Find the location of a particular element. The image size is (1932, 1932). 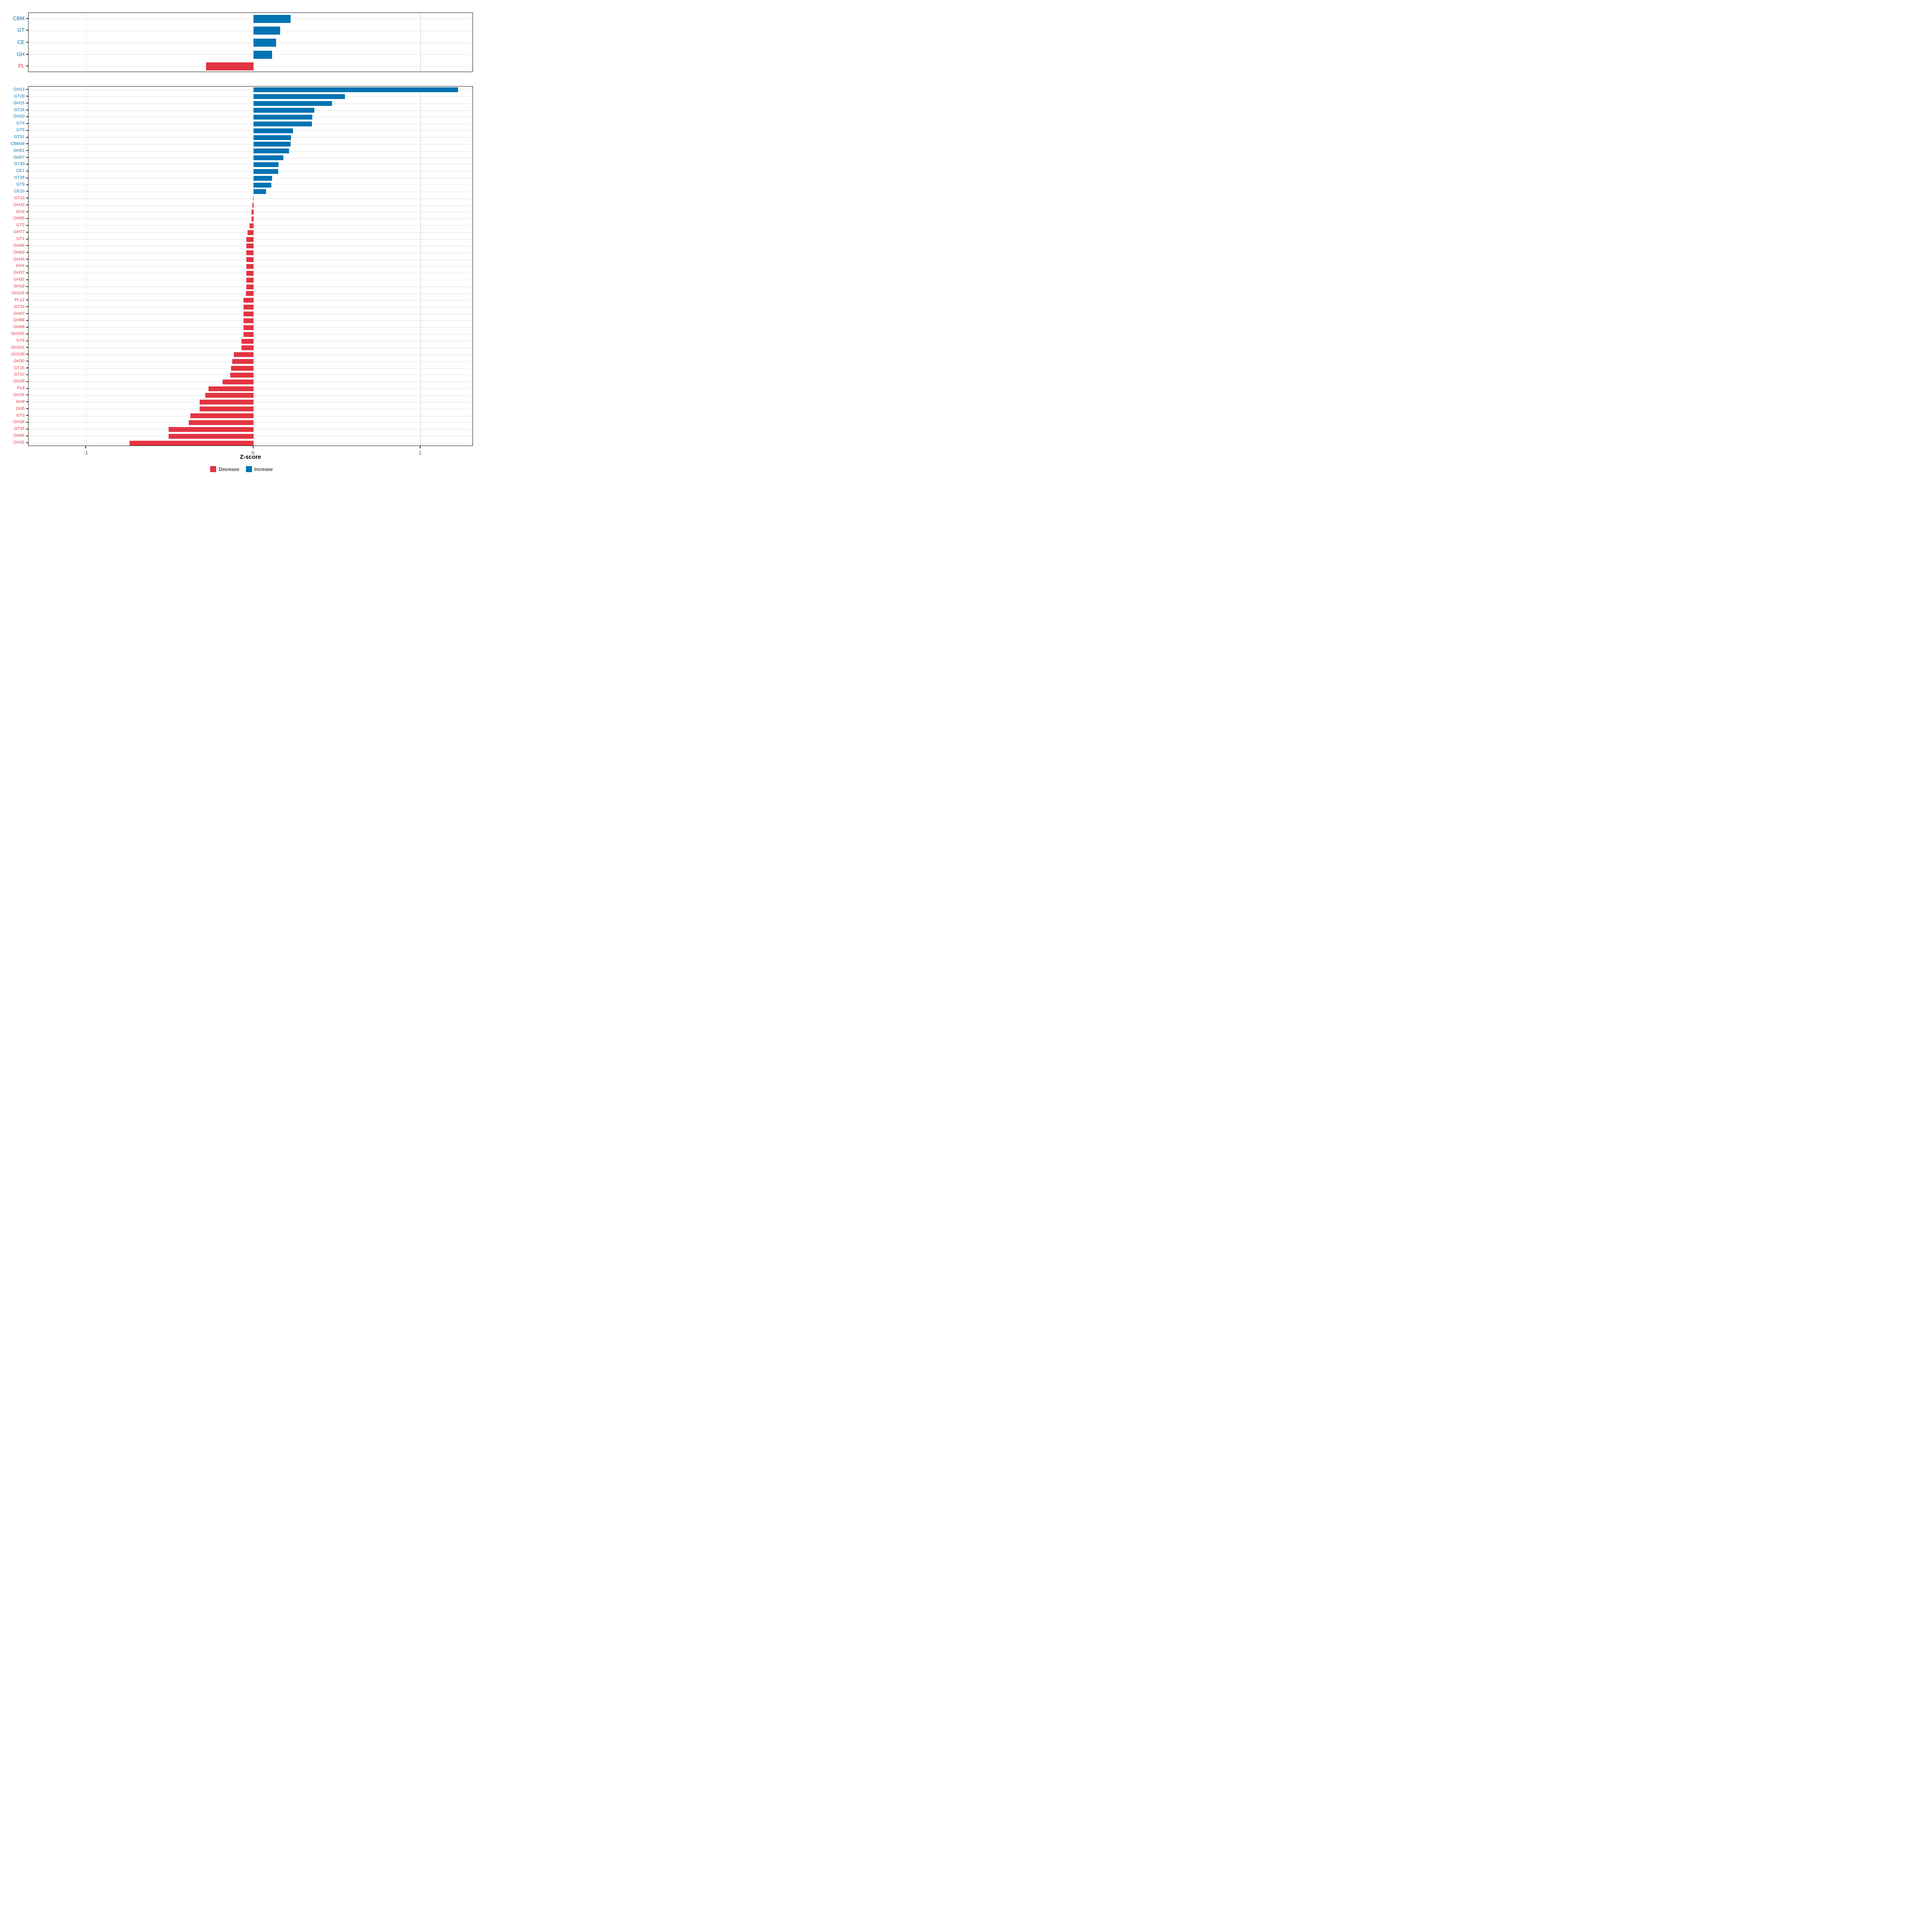

bar-CBM is located at coordinates (272, 18).